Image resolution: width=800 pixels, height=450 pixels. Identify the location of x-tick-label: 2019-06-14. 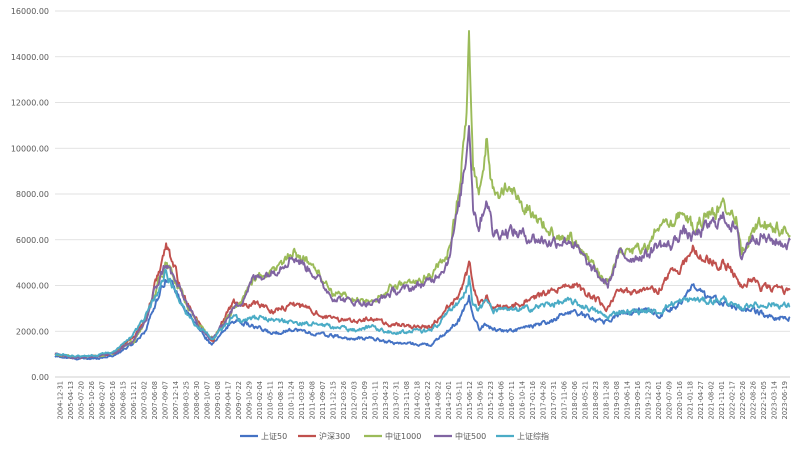
(627, 400).